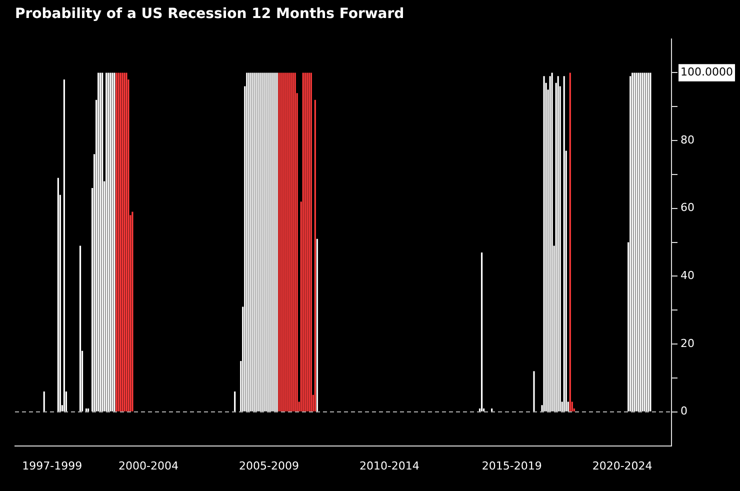 The image size is (740, 491). I want to click on y-tick-label: 80, so click(687, 139).